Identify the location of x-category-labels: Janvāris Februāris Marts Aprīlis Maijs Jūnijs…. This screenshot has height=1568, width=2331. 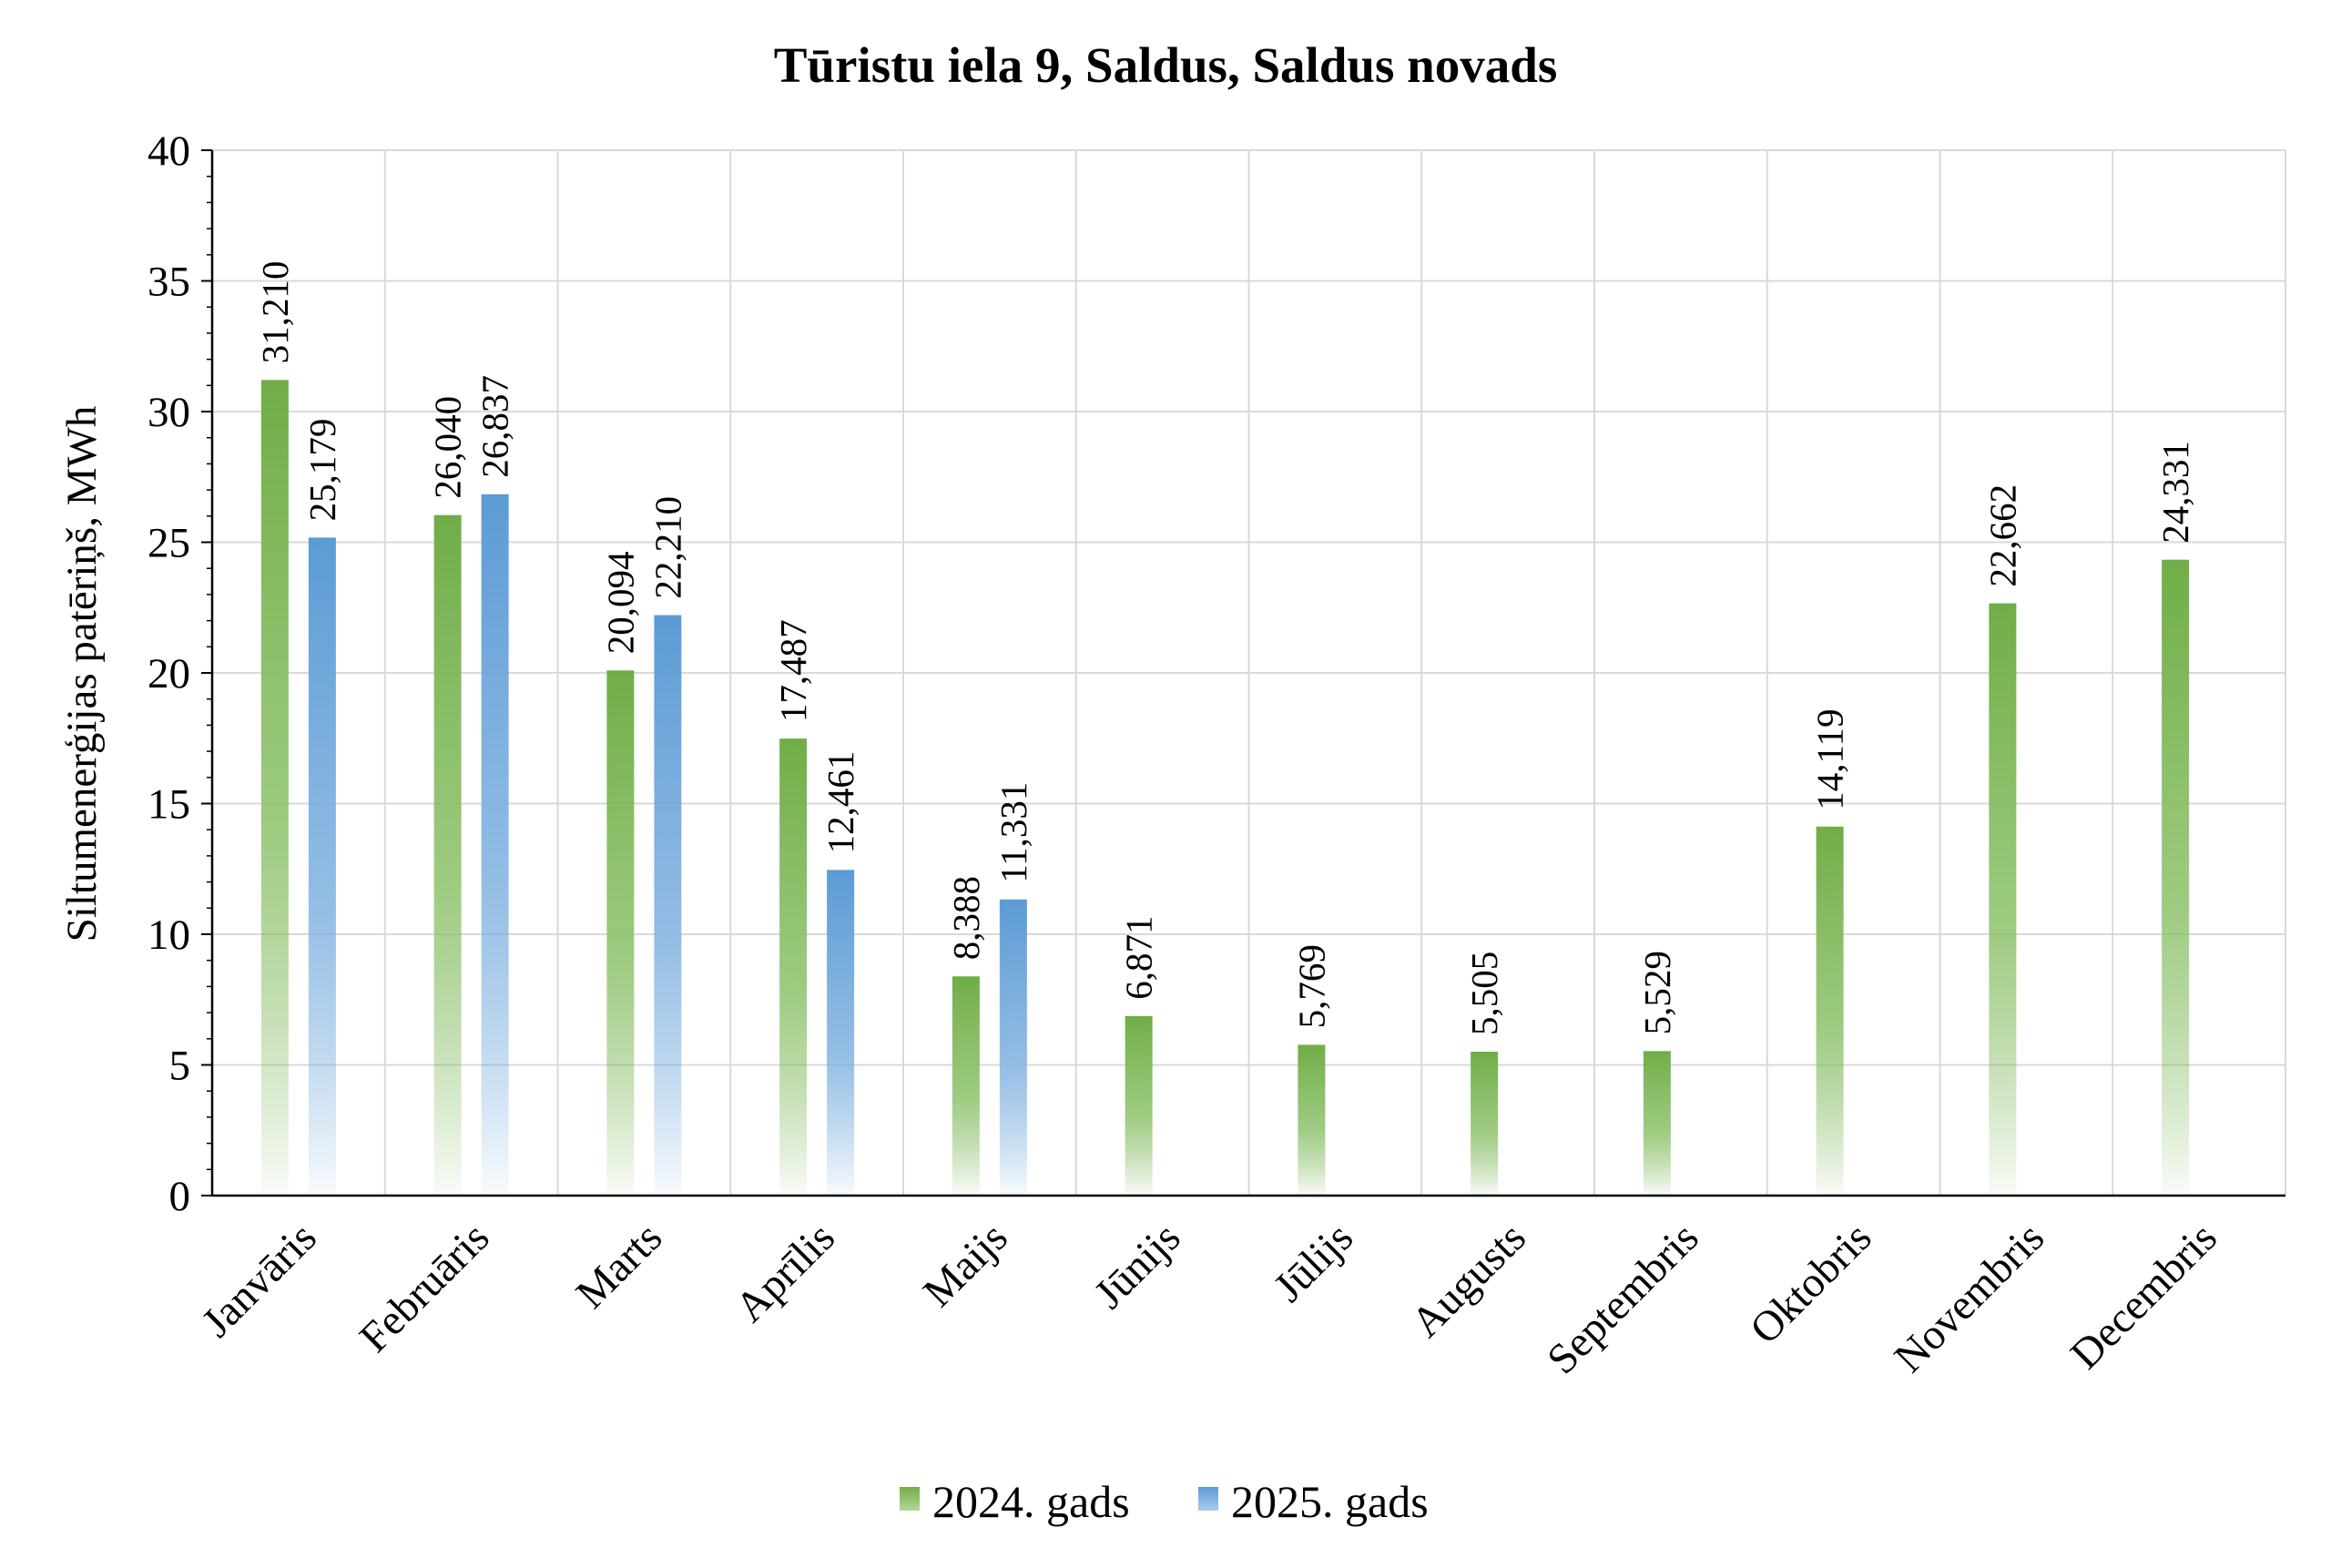
(1209, 1299).